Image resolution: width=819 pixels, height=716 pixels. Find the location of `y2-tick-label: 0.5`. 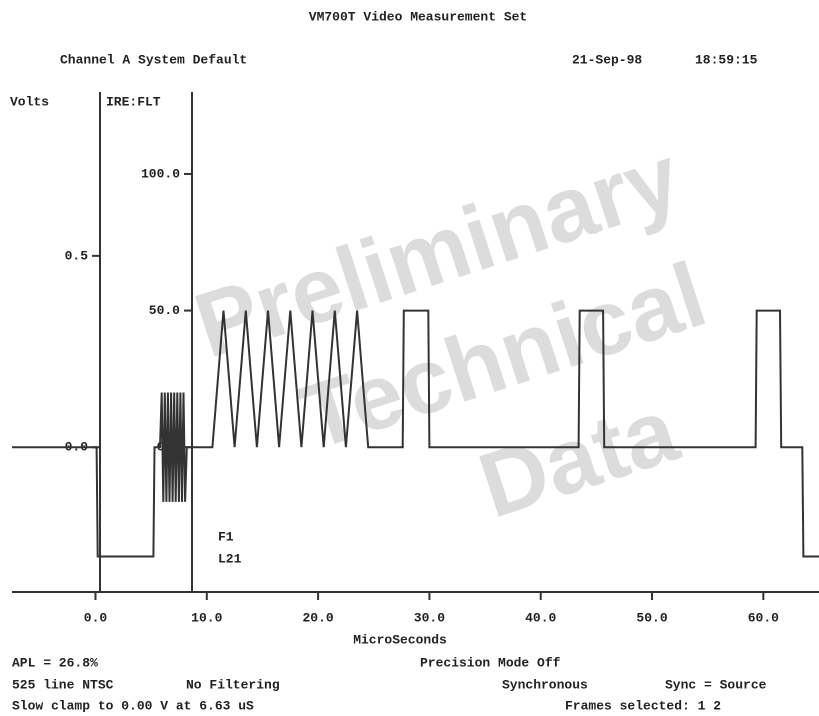

y2-tick-label: 0.5 is located at coordinates (77, 255).